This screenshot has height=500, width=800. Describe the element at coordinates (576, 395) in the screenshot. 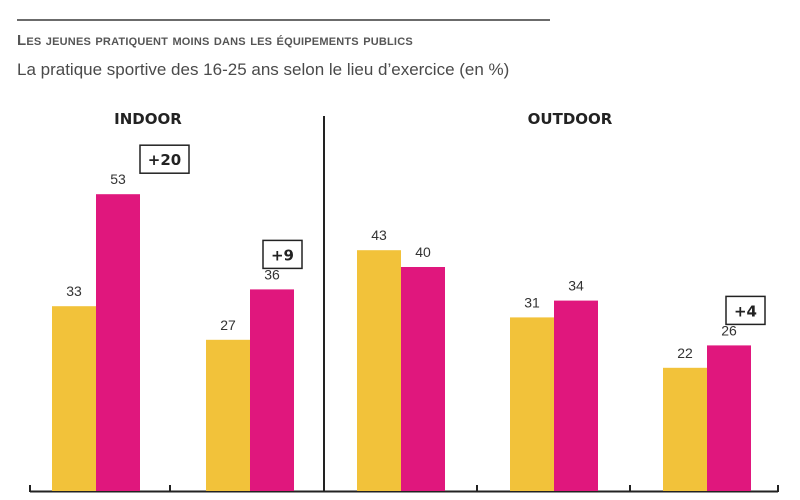

I see `bar-g4-s2` at that location.